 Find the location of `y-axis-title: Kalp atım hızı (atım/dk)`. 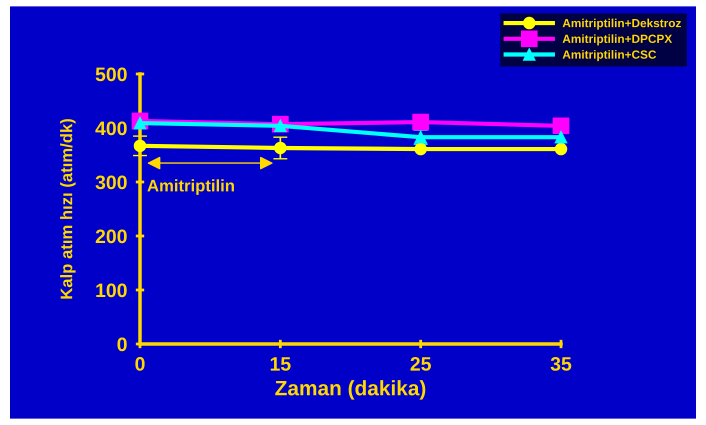

y-axis-title: Kalp atım hızı (atım/dk) is located at coordinates (68, 209).